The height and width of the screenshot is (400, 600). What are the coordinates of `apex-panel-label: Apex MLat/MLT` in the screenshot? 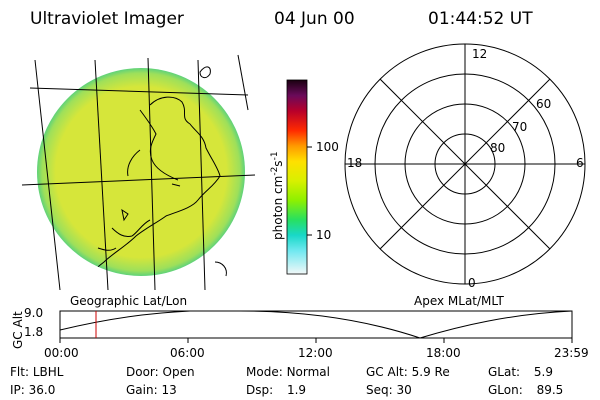 It's located at (459, 301).